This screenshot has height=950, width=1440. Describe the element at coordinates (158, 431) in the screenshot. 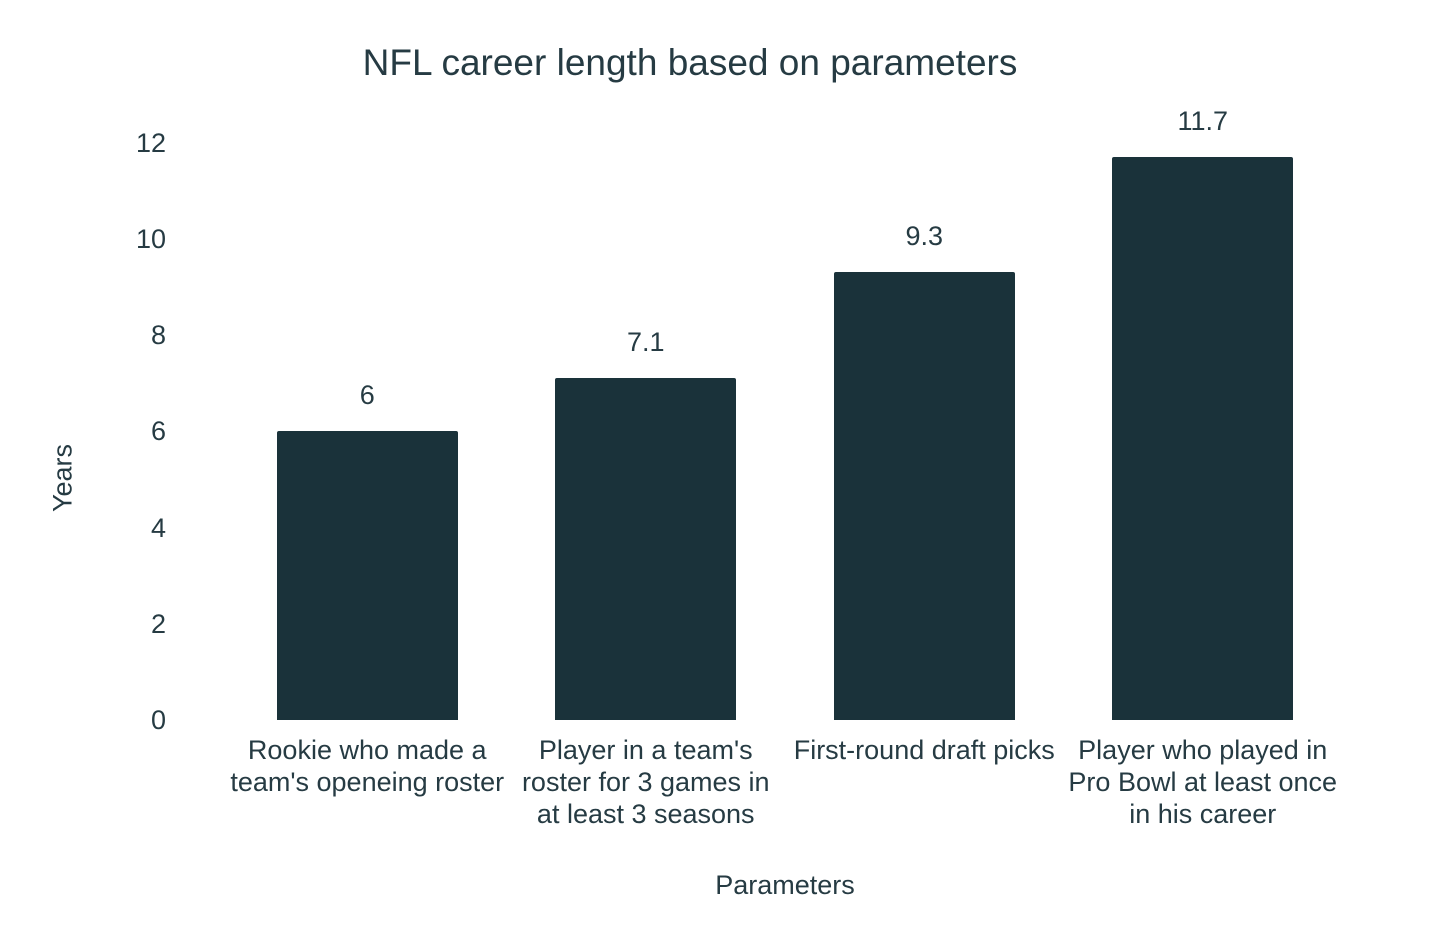

I see `y-tick-label: 6` at that location.